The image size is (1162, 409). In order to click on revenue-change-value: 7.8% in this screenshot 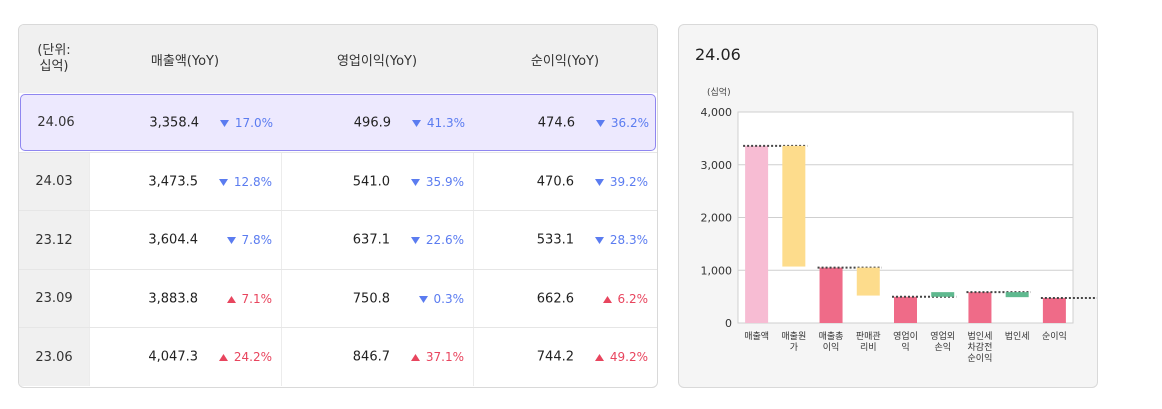, I will do `click(257, 240)`.